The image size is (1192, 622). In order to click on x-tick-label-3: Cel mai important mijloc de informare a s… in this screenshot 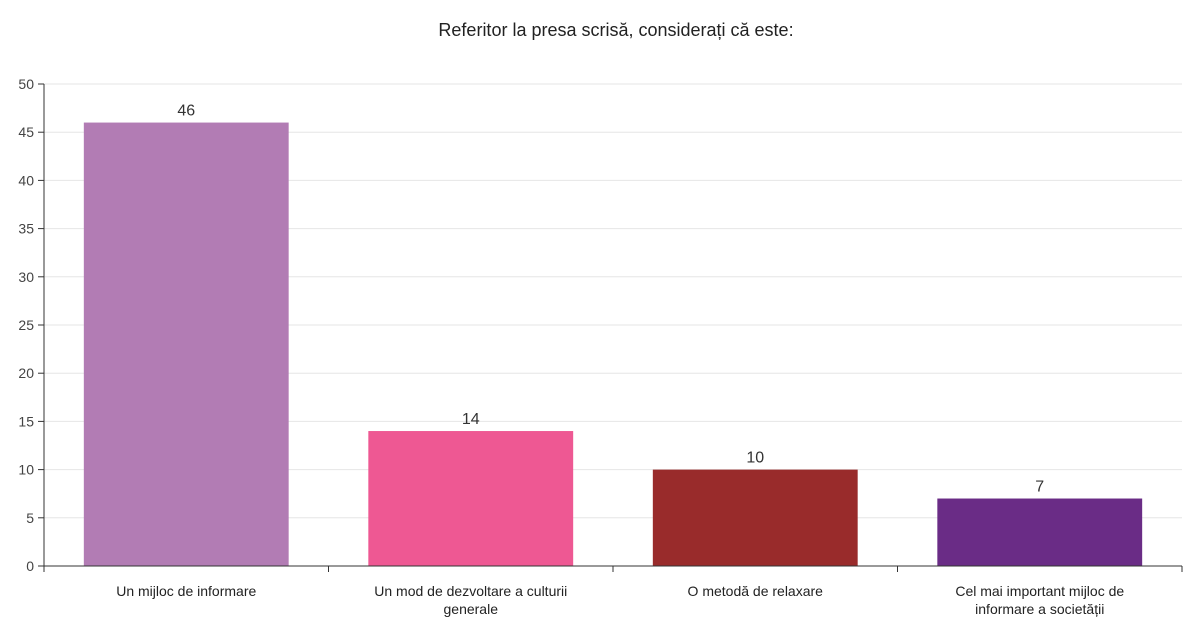, I will do `click(1039, 600)`.